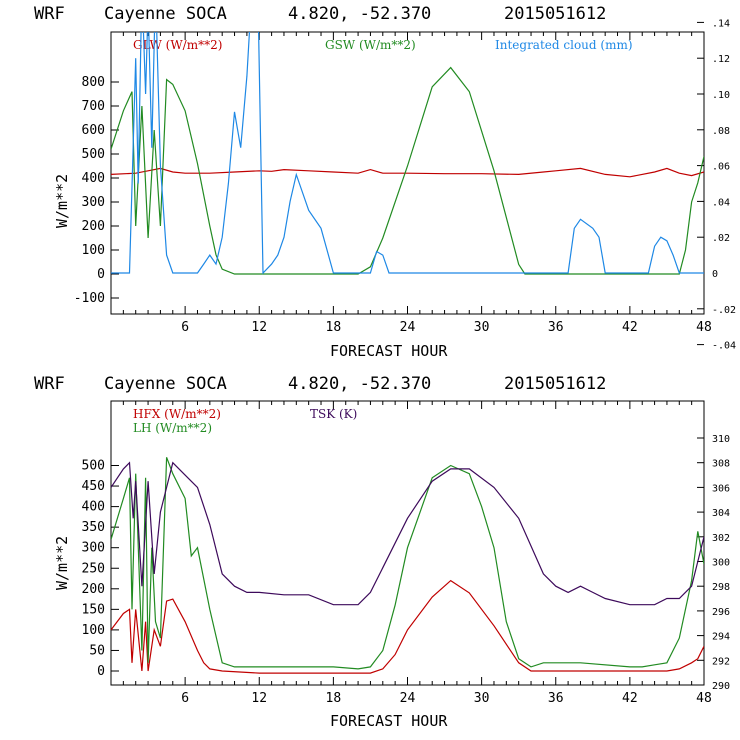  I want to click on chart2-ylabel: W/m**2, so click(62, 563).